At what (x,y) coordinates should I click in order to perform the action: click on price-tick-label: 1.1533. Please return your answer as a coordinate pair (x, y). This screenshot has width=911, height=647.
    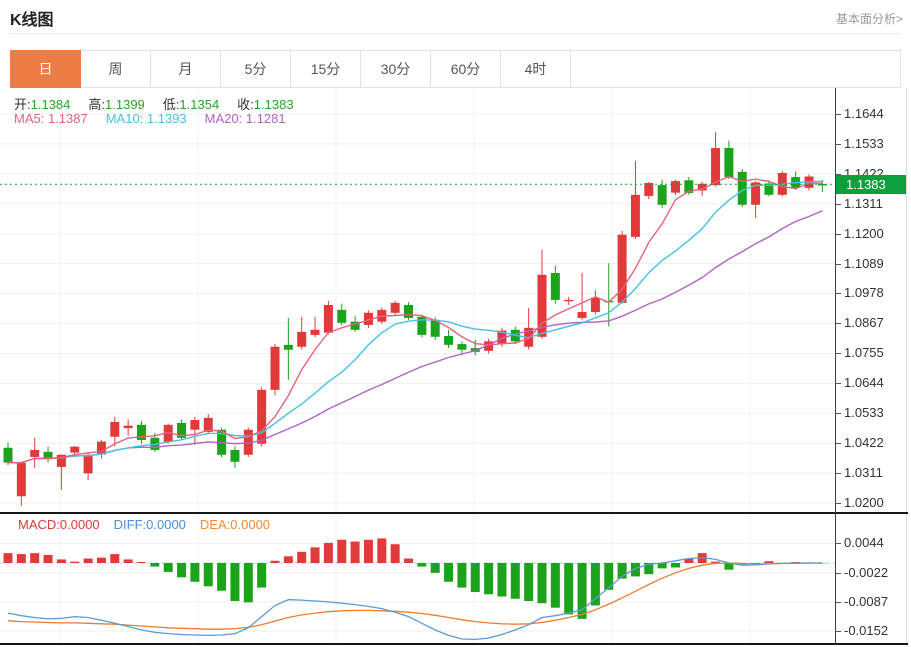
    Looking at the image, I should click on (864, 143).